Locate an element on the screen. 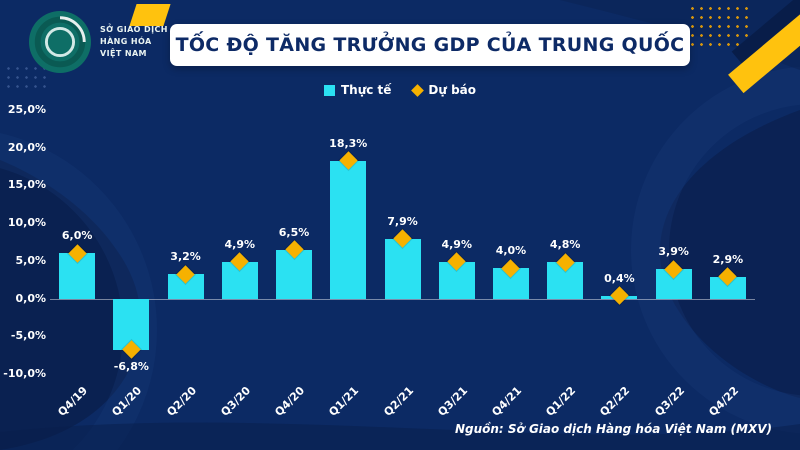 The width and height of the screenshot is (800, 450). mxv-logo-icon is located at coordinates (60, 42).